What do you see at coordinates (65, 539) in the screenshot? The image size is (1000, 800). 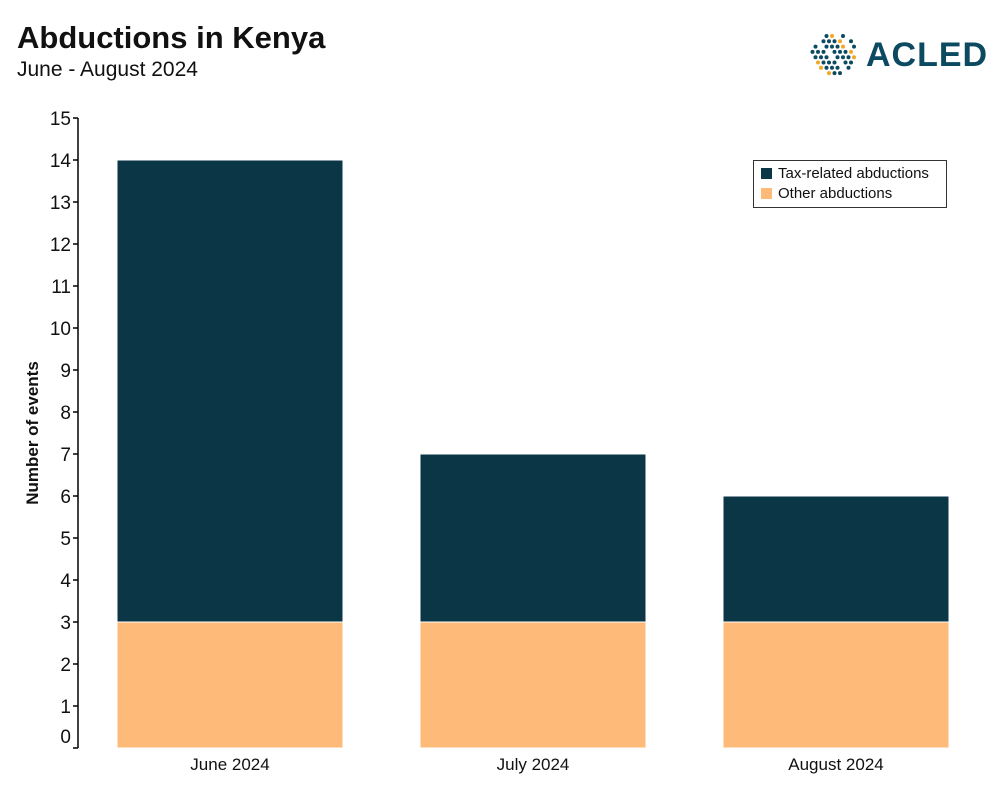 I see `y-tick-label: 5` at bounding box center [65, 539].